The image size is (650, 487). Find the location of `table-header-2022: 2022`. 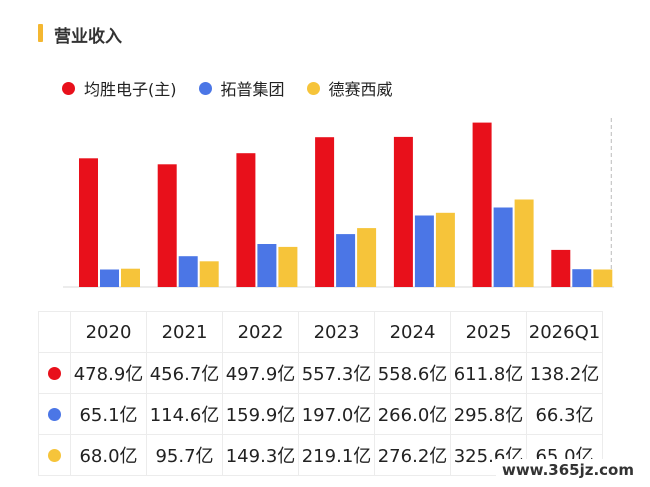

table-header-2022: 2022 is located at coordinates (260, 332).